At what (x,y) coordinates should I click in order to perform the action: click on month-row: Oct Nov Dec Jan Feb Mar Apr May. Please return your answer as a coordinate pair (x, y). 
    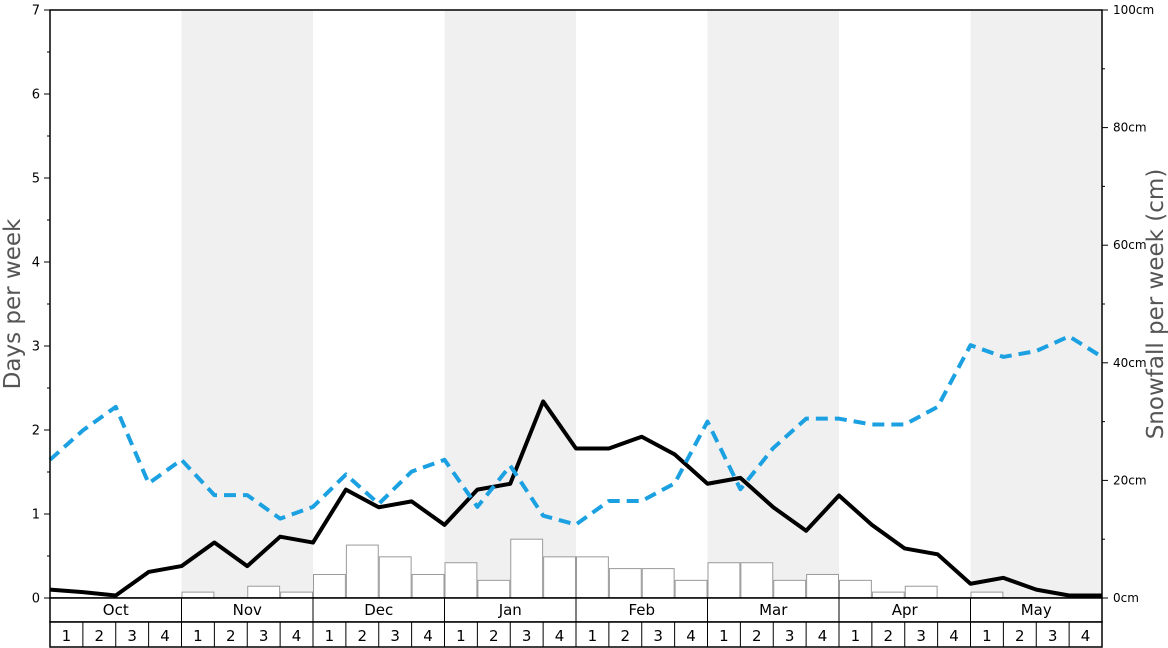
    Looking at the image, I should click on (576, 610).